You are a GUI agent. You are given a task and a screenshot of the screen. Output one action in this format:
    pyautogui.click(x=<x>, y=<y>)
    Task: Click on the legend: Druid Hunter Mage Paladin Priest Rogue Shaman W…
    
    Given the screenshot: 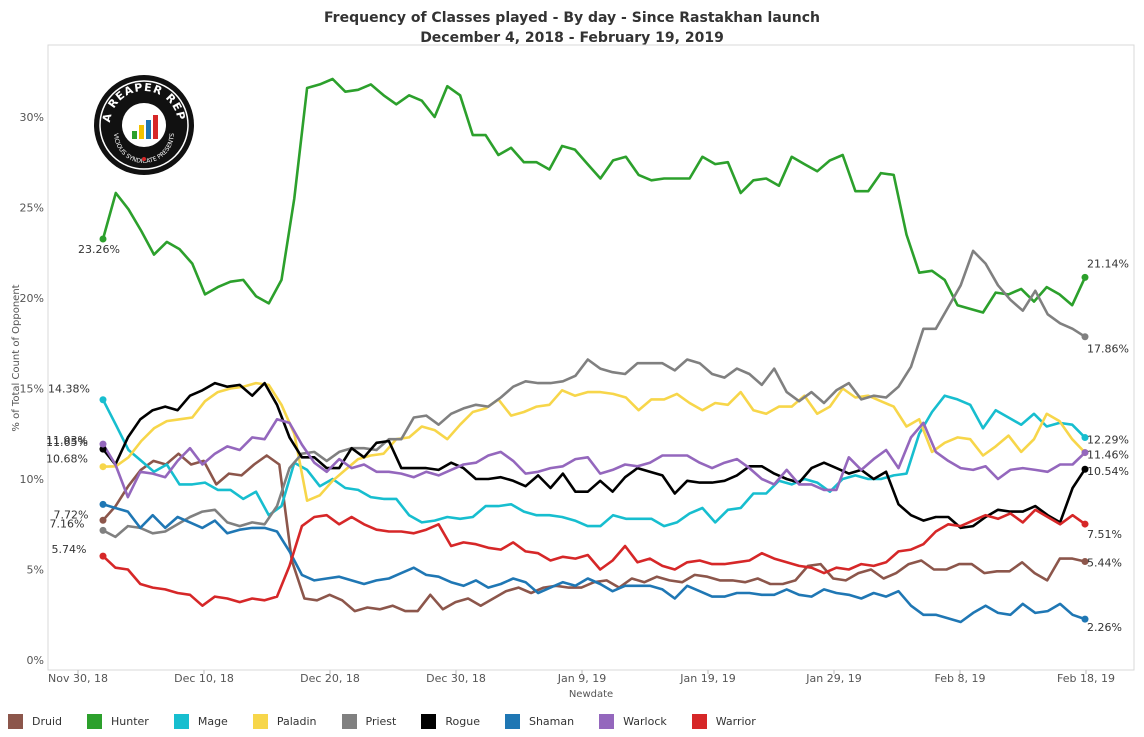 What is the action you would take?
    pyautogui.click(x=394, y=721)
    